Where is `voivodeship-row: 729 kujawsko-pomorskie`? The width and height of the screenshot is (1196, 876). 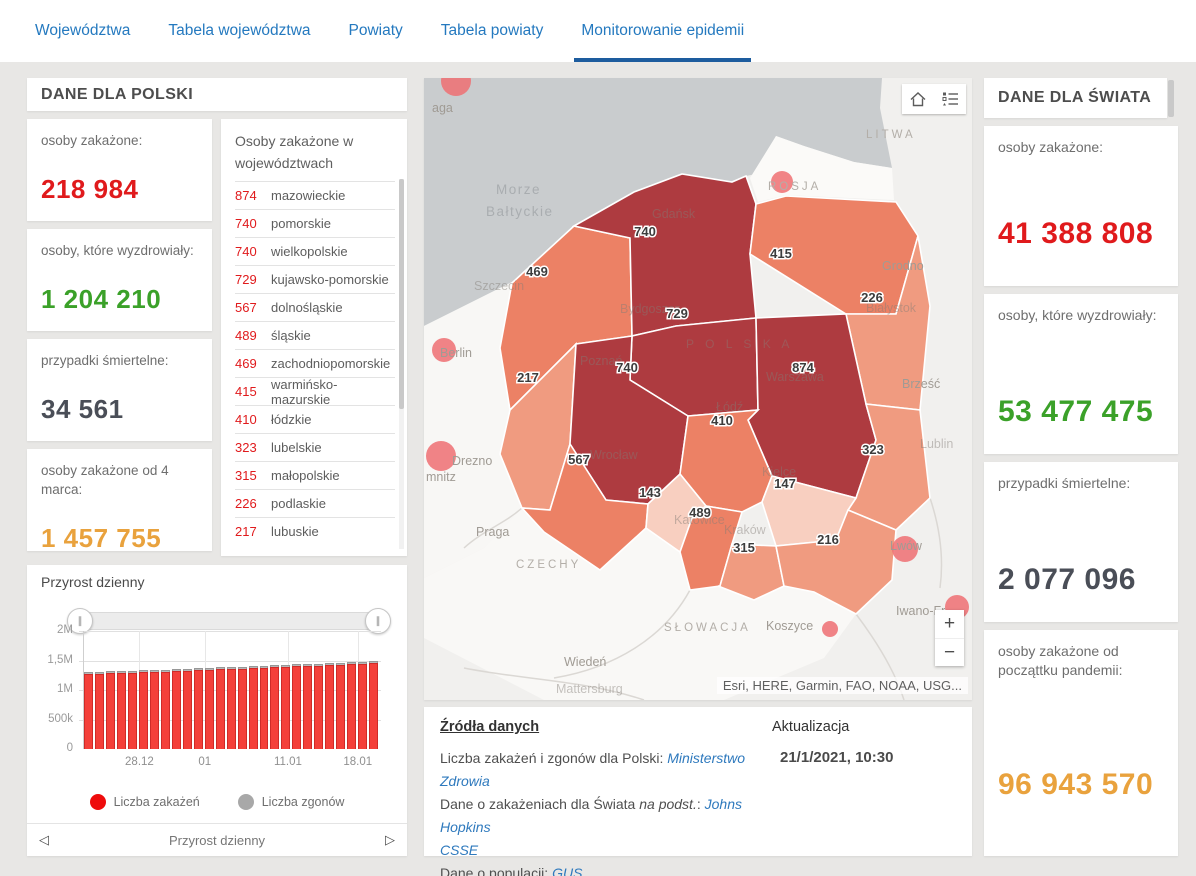 voivodeship-row: 729 kujawsko-pomorskie is located at coordinates (315, 279).